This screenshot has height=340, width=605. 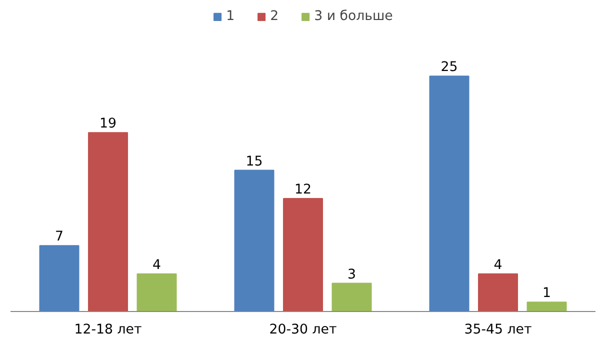 I want to click on data-label: 3, so click(x=352, y=274).